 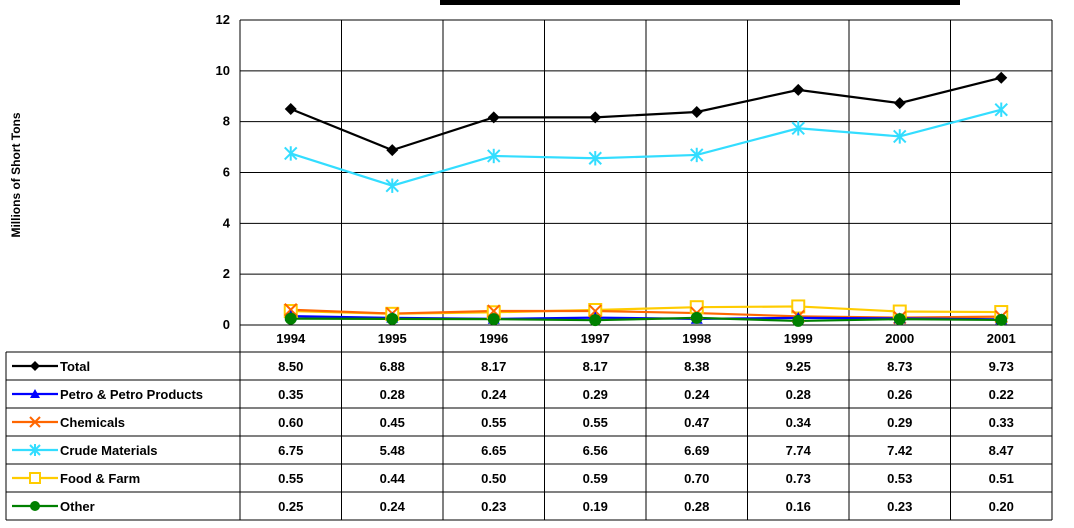 I want to click on legend-entry: Total, so click(x=75, y=366).